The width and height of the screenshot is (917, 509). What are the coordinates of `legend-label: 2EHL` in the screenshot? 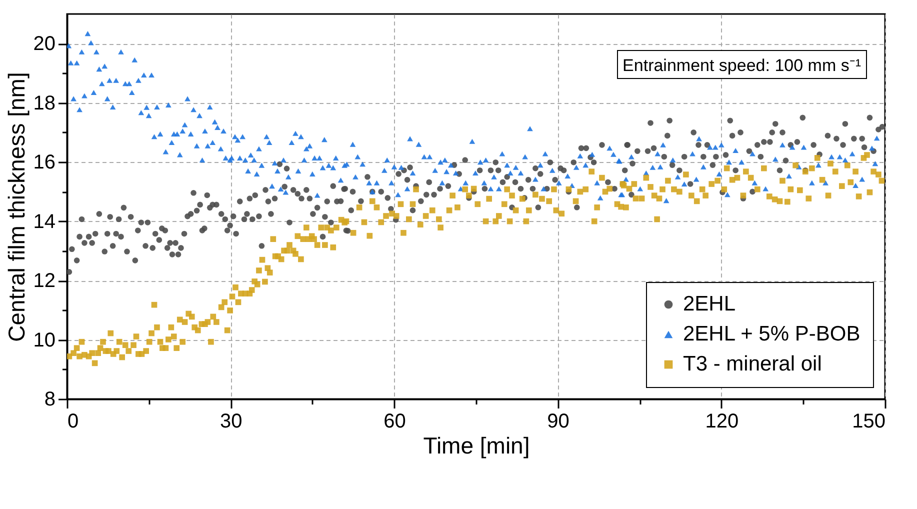 It's located at (709, 304).